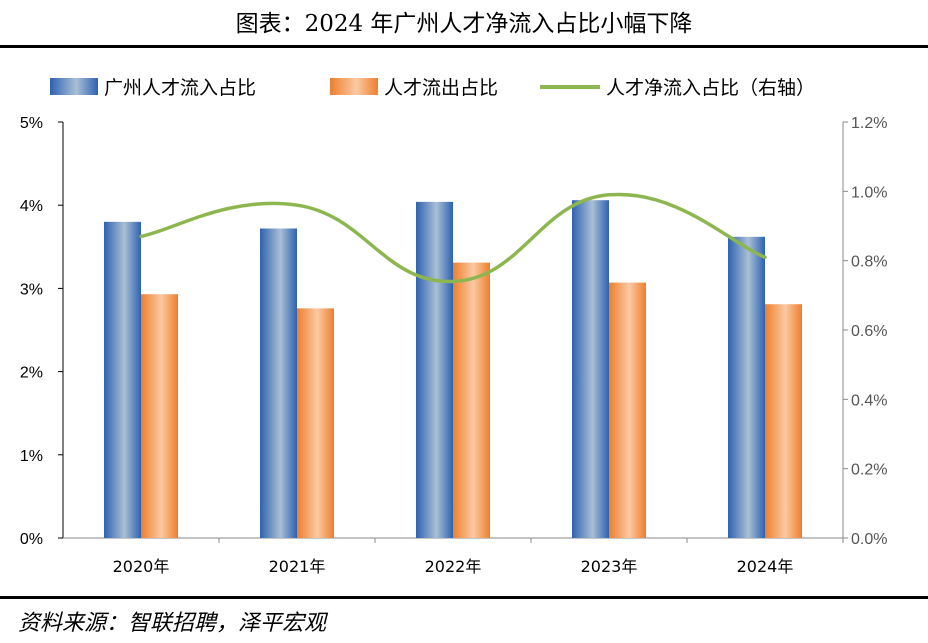 The width and height of the screenshot is (928, 643). What do you see at coordinates (180, 88) in the screenshot?
I see `legend-label: 广州人才流入占比` at bounding box center [180, 88].